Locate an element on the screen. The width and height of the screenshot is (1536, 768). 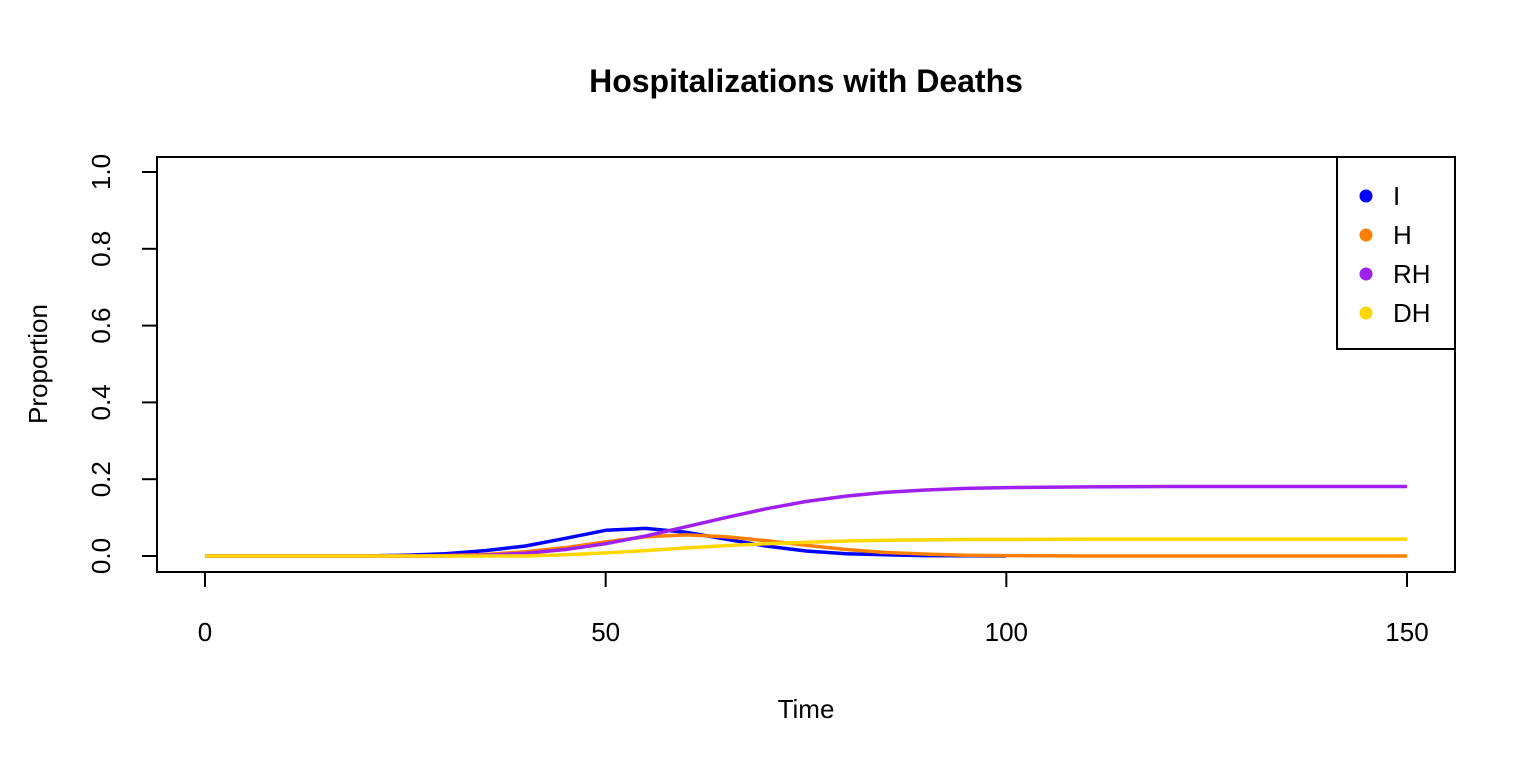
y-axis-label: Proportion is located at coordinates (38, 364).